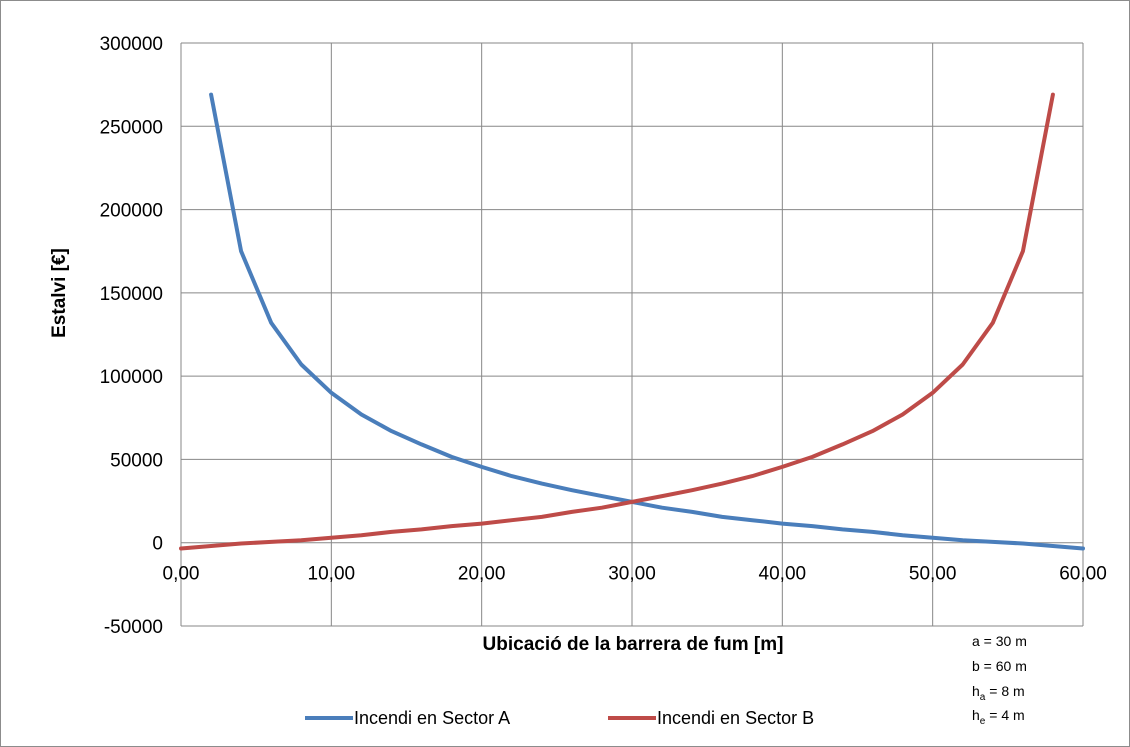  Describe the element at coordinates (999, 680) in the screenshot. I see `parameter-notes: a = 30 m b = 60 m ha = 8 m he = 4 m` at that location.